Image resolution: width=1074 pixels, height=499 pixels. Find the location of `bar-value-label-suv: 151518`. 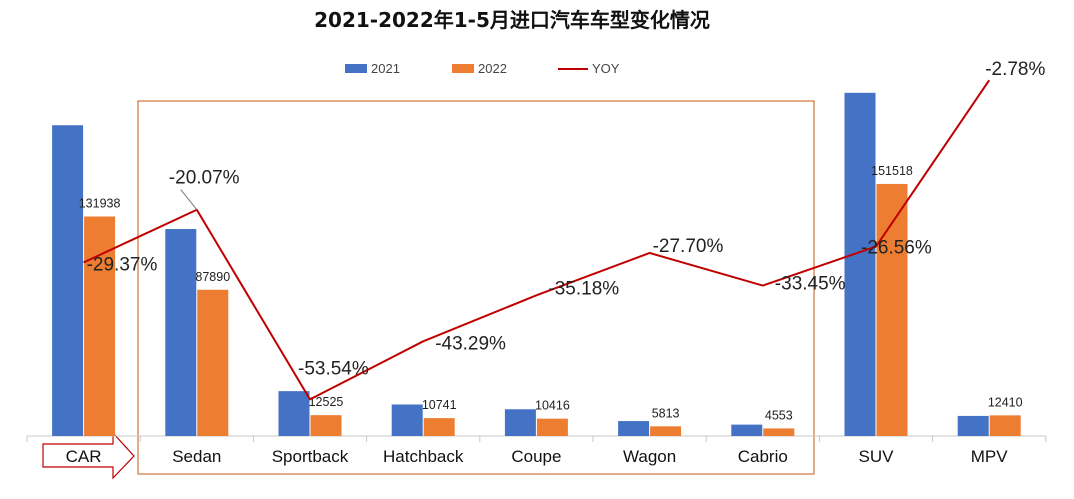

bar-value-label-suv: 151518 is located at coordinates (892, 171).